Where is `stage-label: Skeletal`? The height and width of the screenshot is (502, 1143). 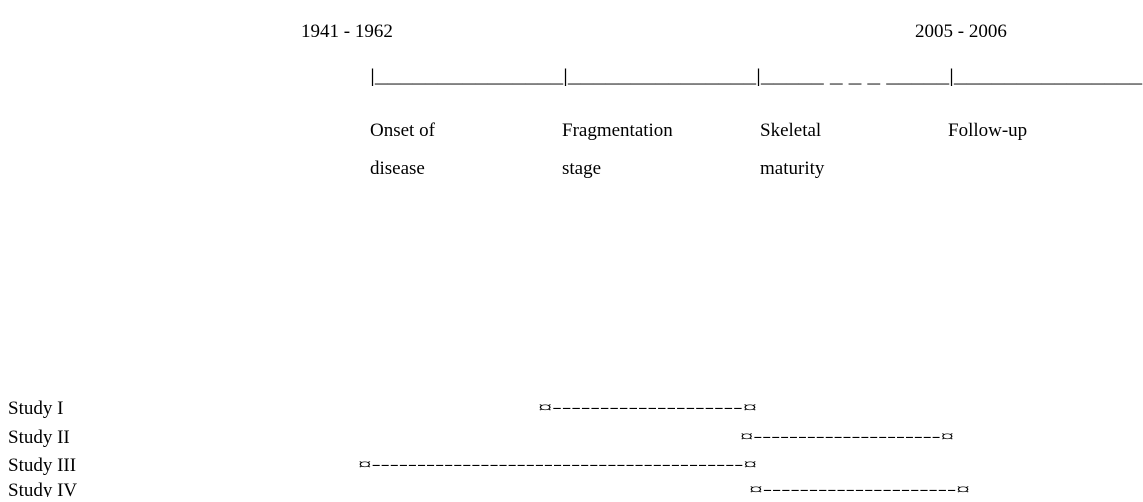 stage-label: Skeletal is located at coordinates (790, 130).